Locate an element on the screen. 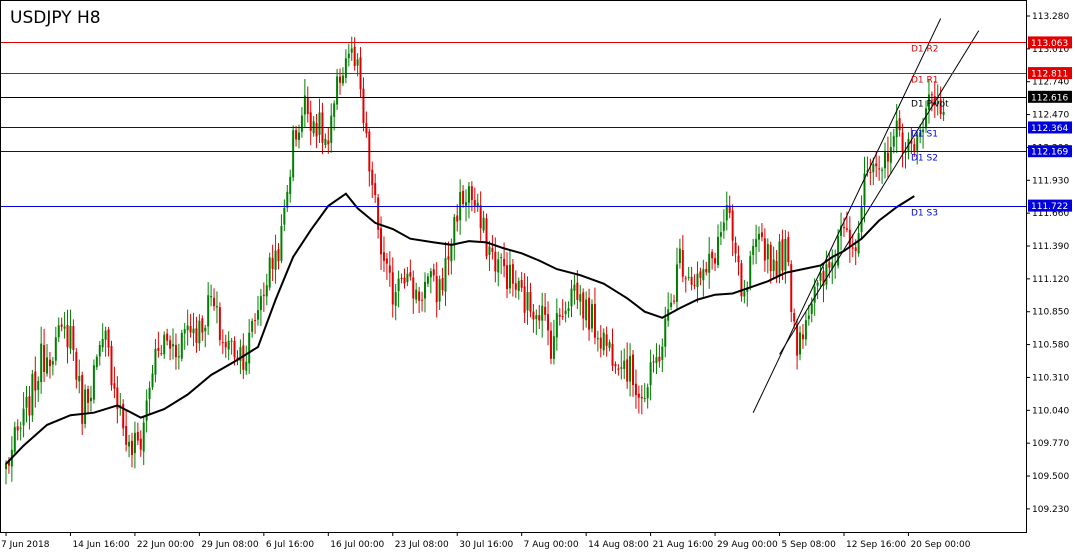 This screenshot has height=553, width=1075. level-name: D1 R1 is located at coordinates (925, 81).